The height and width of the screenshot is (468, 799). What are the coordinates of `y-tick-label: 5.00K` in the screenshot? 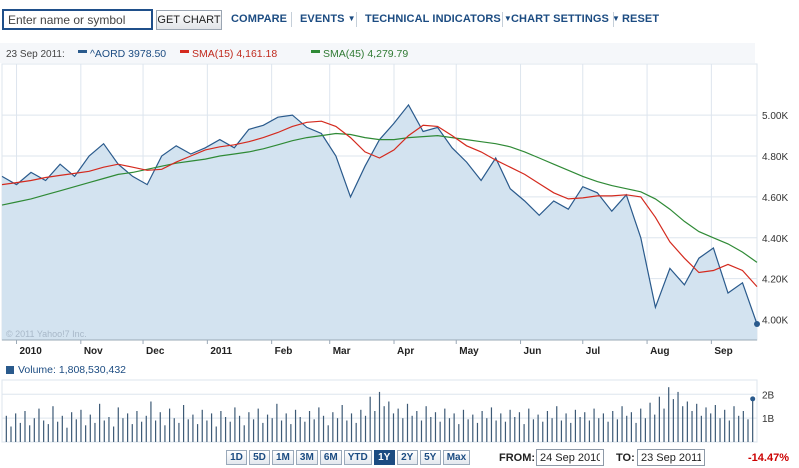 It's located at (775, 116).